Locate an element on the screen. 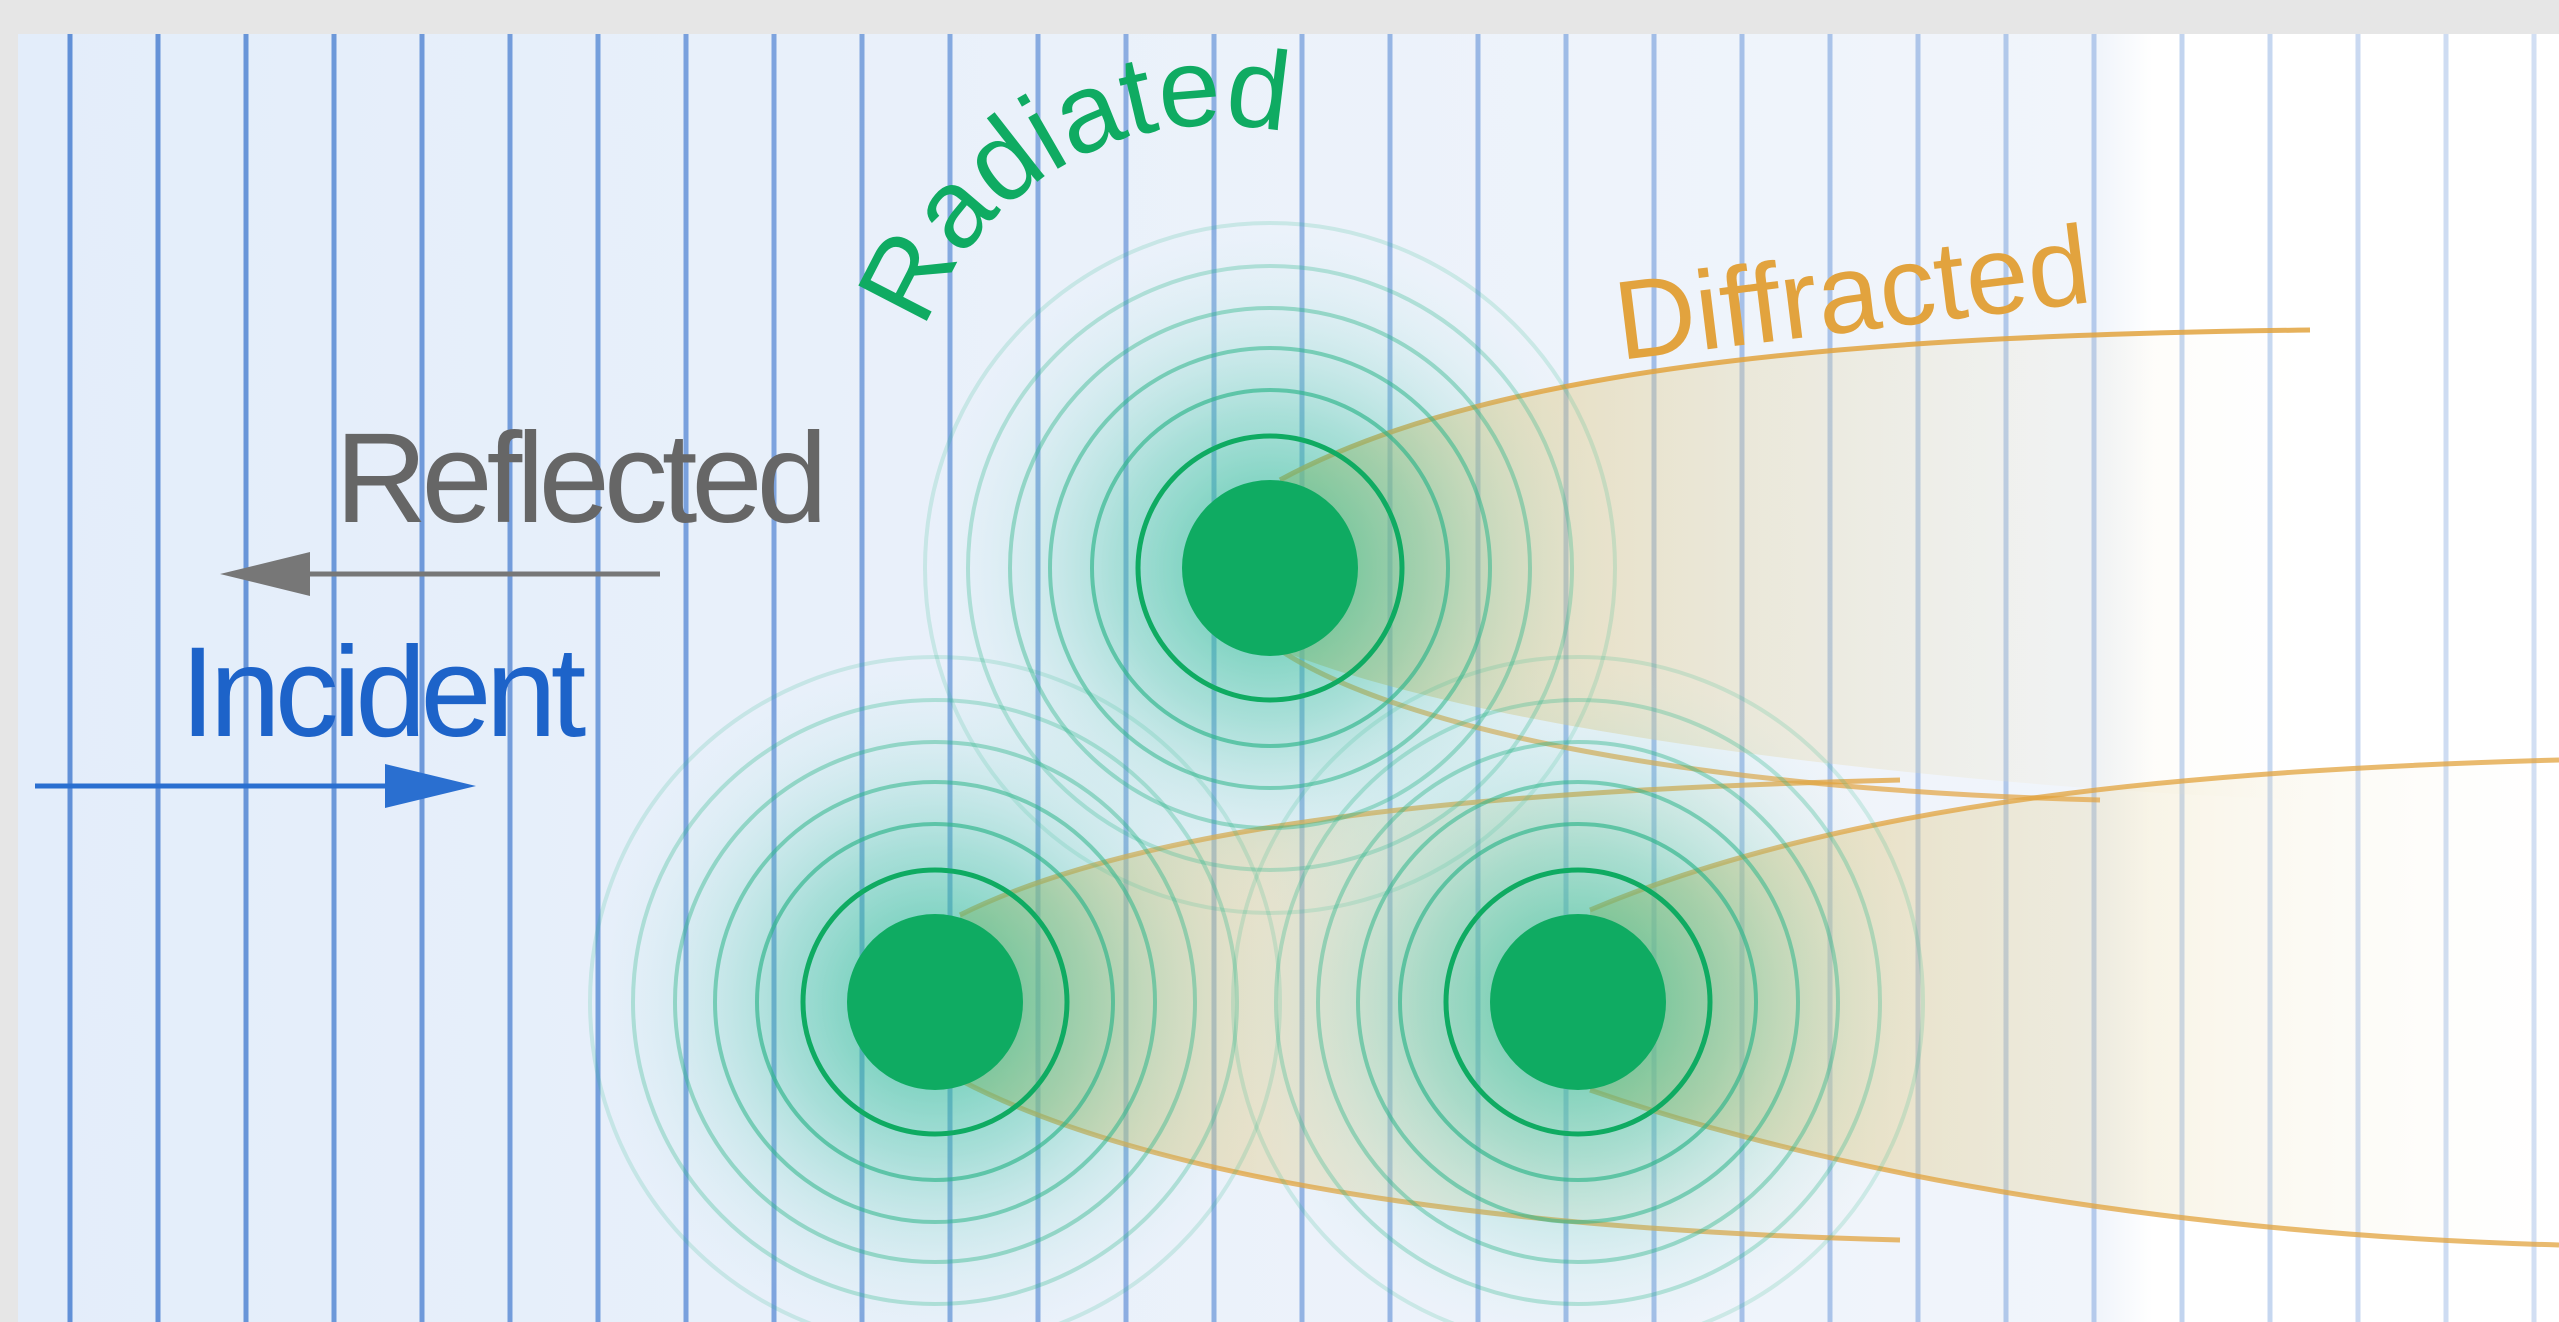  bottom-right-scatterer is located at coordinates (1578, 988).